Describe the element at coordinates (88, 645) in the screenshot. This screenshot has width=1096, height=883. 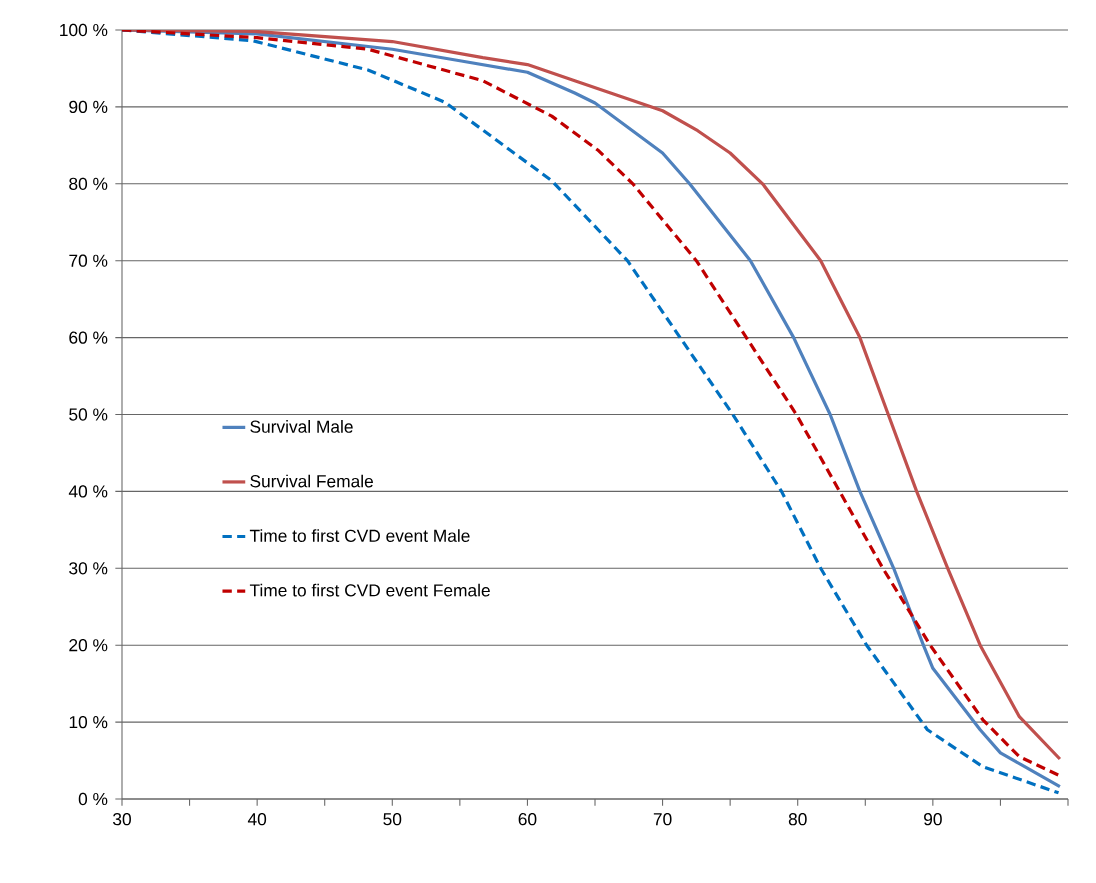
I see `y-tick-label: 20 %` at that location.